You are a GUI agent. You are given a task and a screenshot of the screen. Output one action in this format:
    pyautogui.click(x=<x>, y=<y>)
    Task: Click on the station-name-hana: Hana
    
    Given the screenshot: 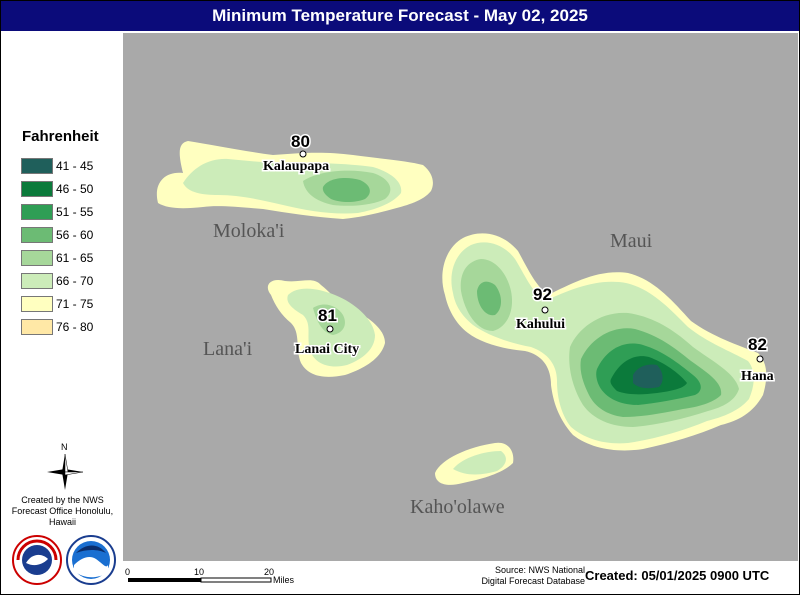 What is the action you would take?
    pyautogui.click(x=757, y=376)
    